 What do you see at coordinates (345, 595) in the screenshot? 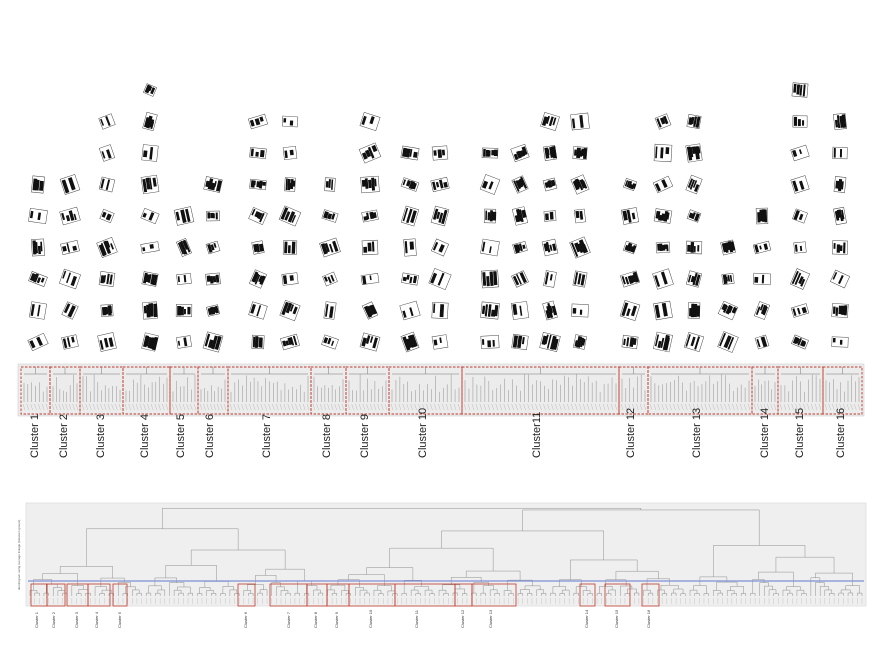
I see `bottom-cluster-boxes` at bounding box center [345, 595].